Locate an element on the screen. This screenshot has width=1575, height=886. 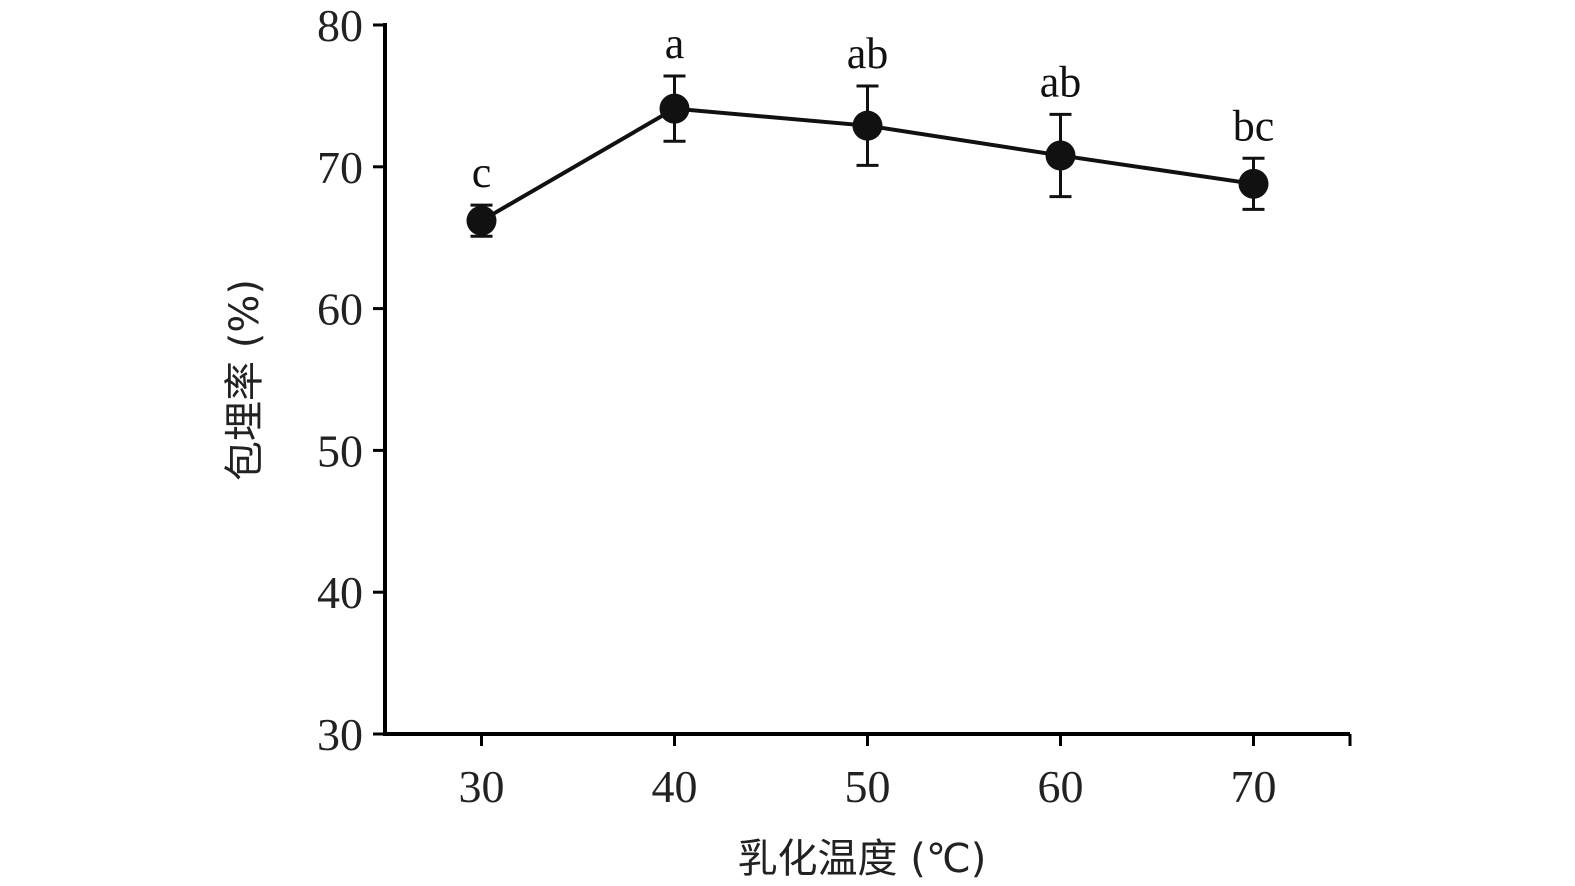
series: c a ab ab bc is located at coordinates (870, 128).